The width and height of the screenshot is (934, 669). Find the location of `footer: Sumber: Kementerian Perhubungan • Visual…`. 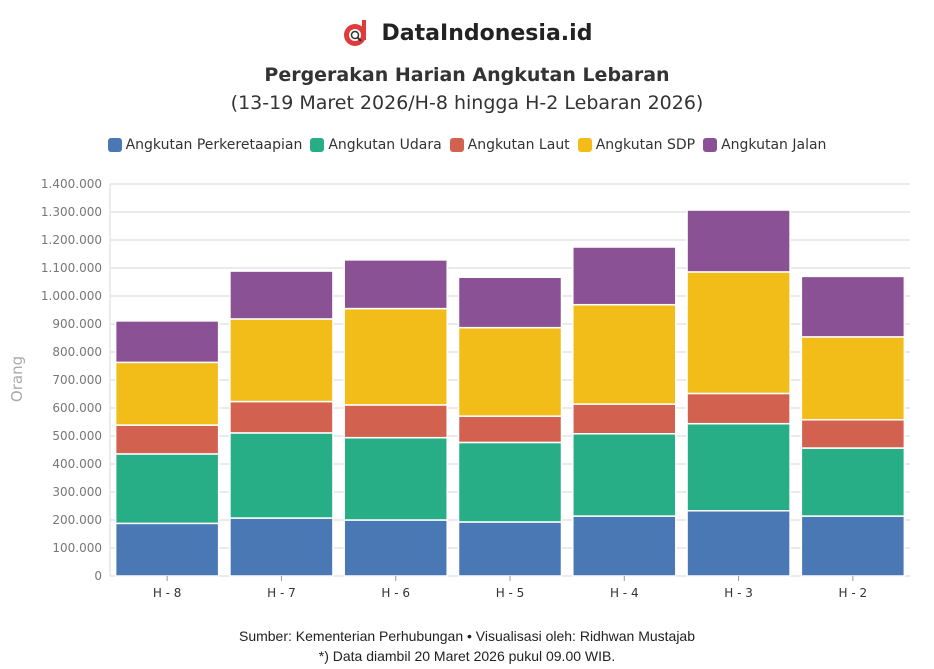

footer: Sumber: Kementerian Perhubungan • Visual… is located at coordinates (467, 646).